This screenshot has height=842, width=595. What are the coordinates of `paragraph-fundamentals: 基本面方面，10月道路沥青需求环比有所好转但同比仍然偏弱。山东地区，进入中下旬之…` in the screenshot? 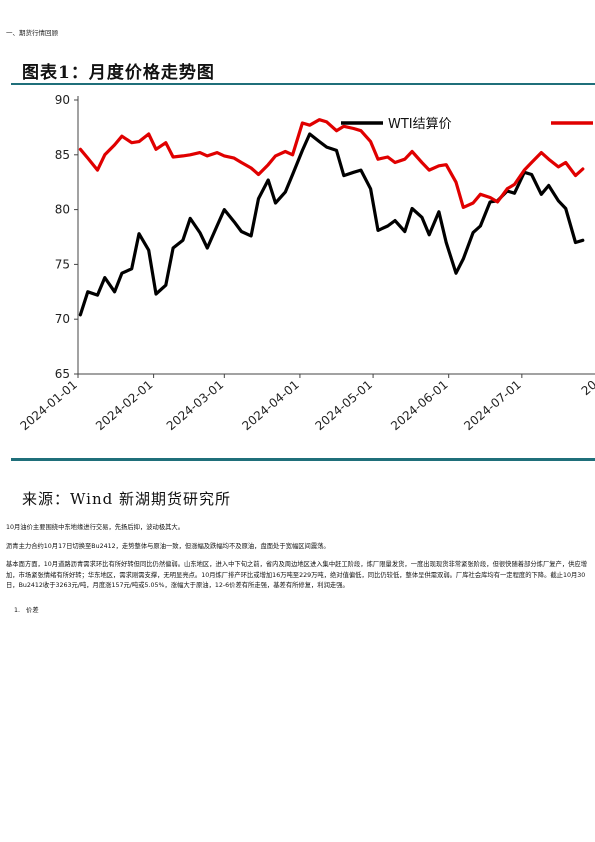 It's located at (297, 575).